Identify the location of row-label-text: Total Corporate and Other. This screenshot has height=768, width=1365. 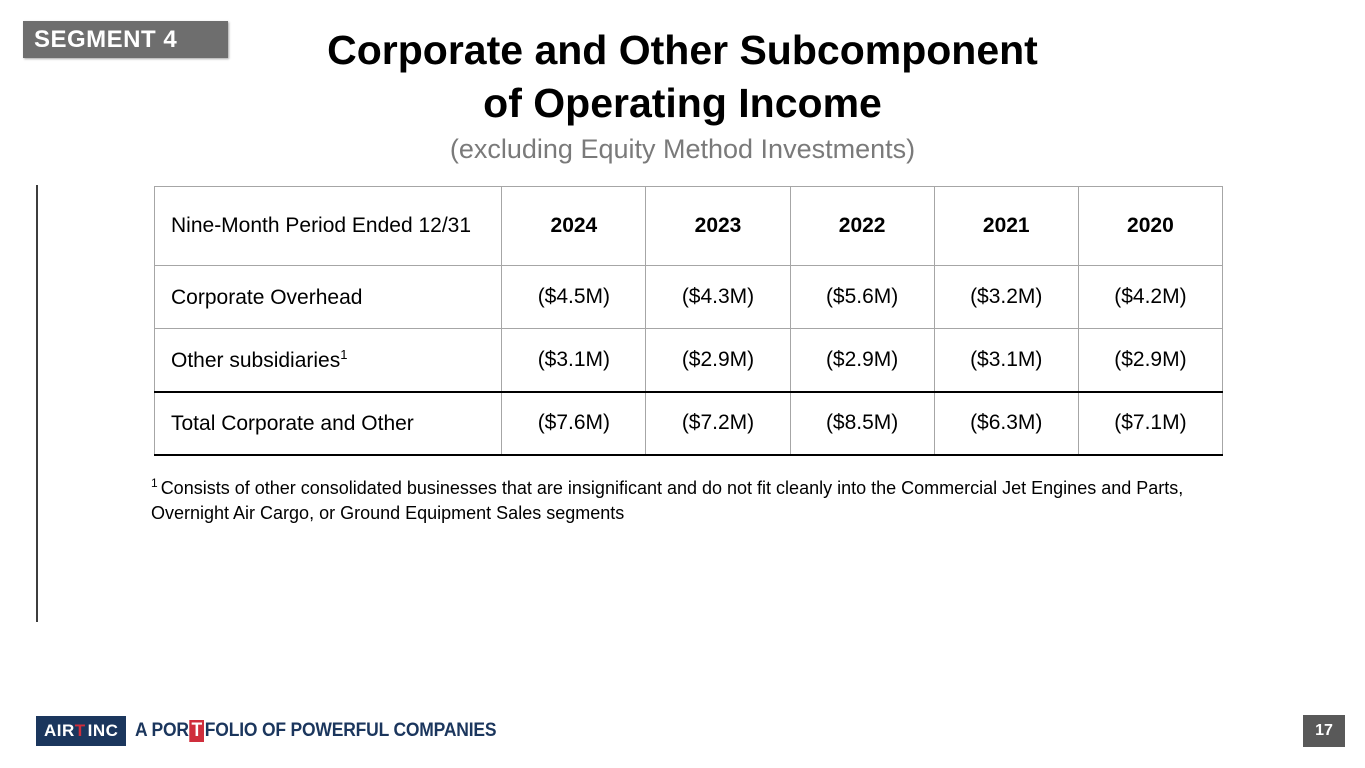
(292, 423).